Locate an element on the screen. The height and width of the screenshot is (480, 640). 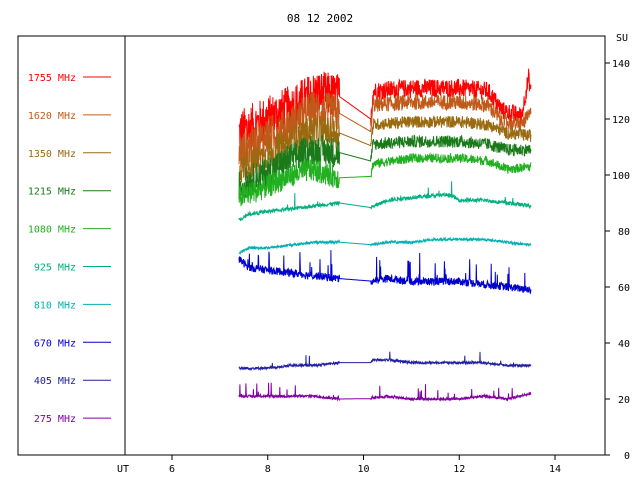
x-tick-label: 14 is located at coordinates (555, 469).